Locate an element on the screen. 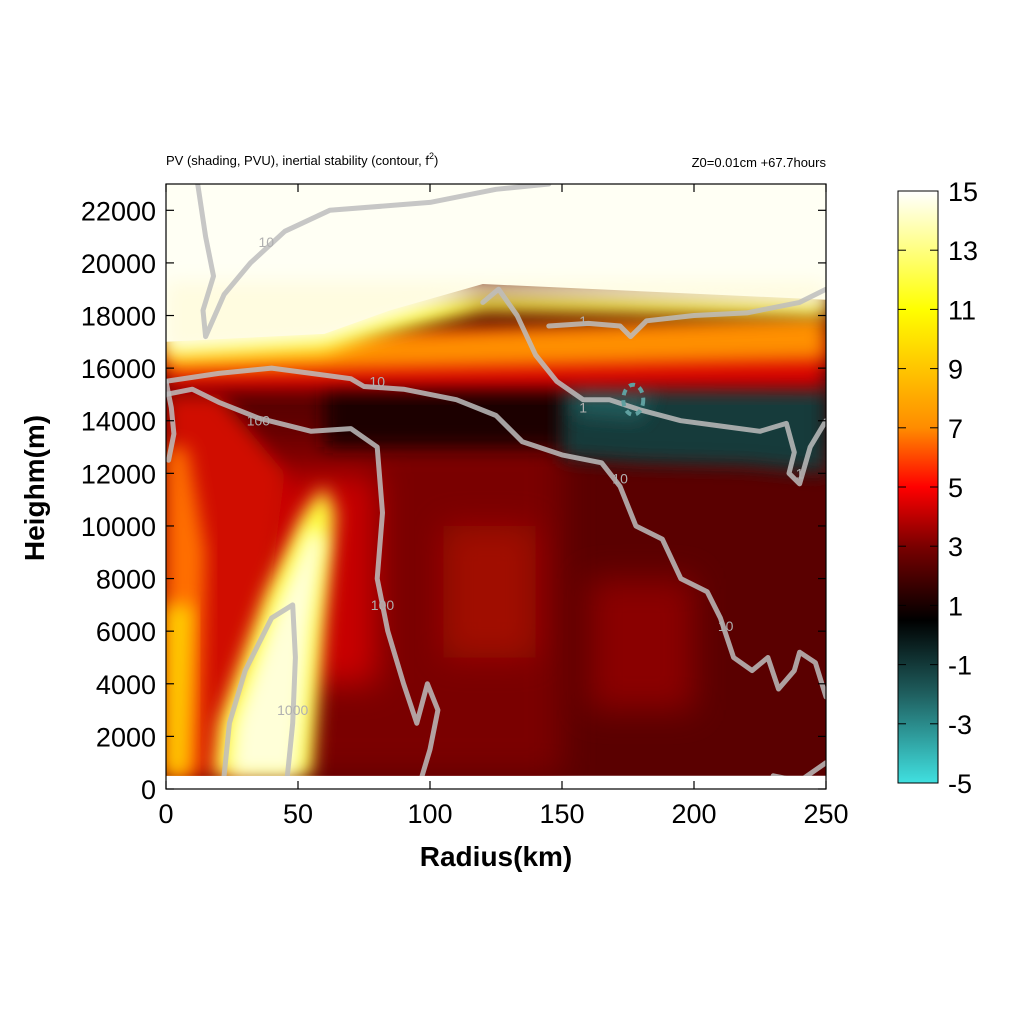 This screenshot has height=1024, width=1024. contour-label-1-0: 1 is located at coordinates (583, 321).